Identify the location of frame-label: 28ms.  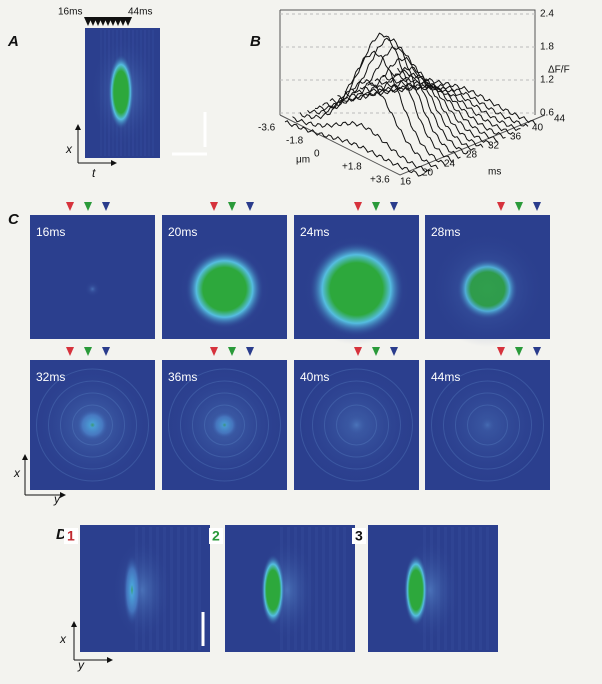
(445, 232).